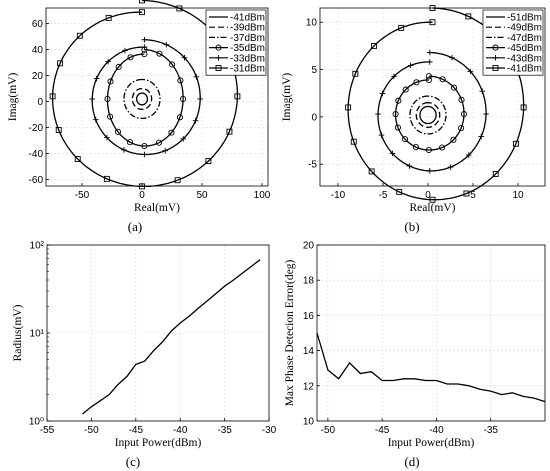 This screenshot has height=471, width=550. I want to click on series--35dBm, so click(145, 98).